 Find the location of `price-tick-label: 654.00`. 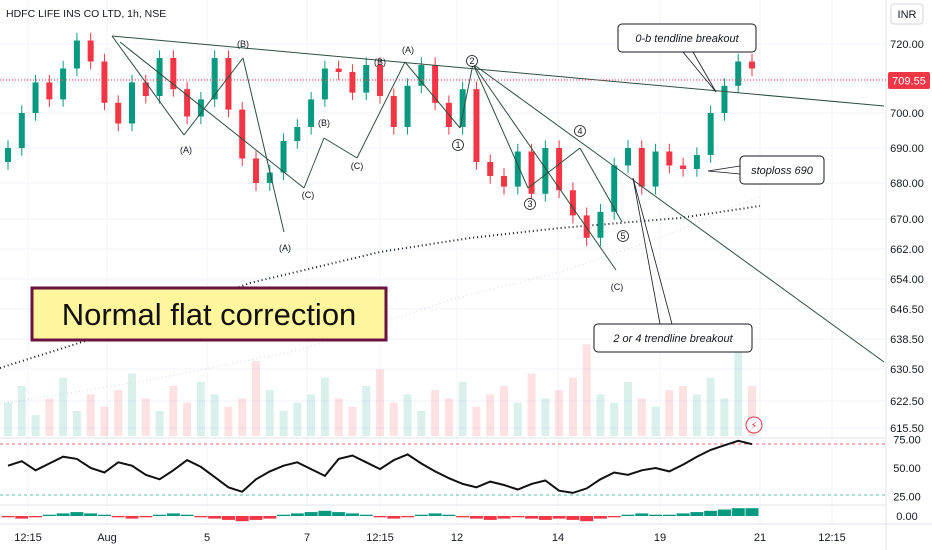

price-tick-label: 654.00 is located at coordinates (907, 280).